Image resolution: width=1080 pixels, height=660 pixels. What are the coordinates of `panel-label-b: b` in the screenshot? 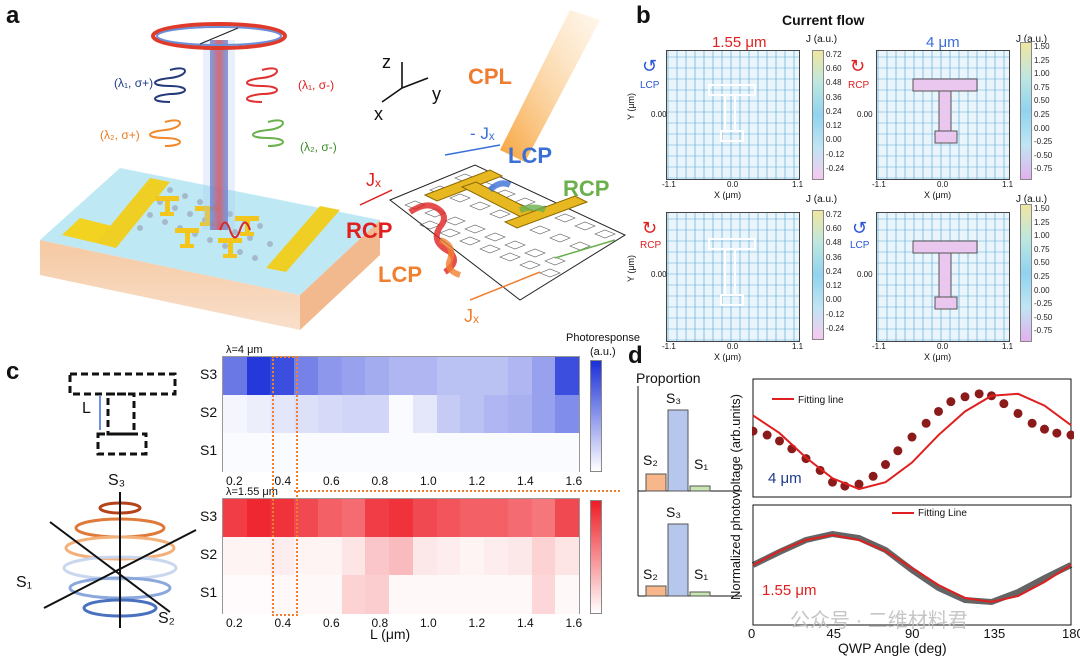 It's located at (643, 15).